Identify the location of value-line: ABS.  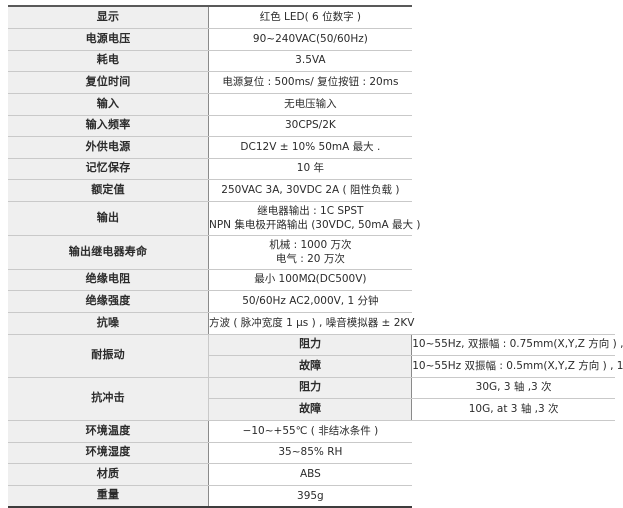
(310, 473).